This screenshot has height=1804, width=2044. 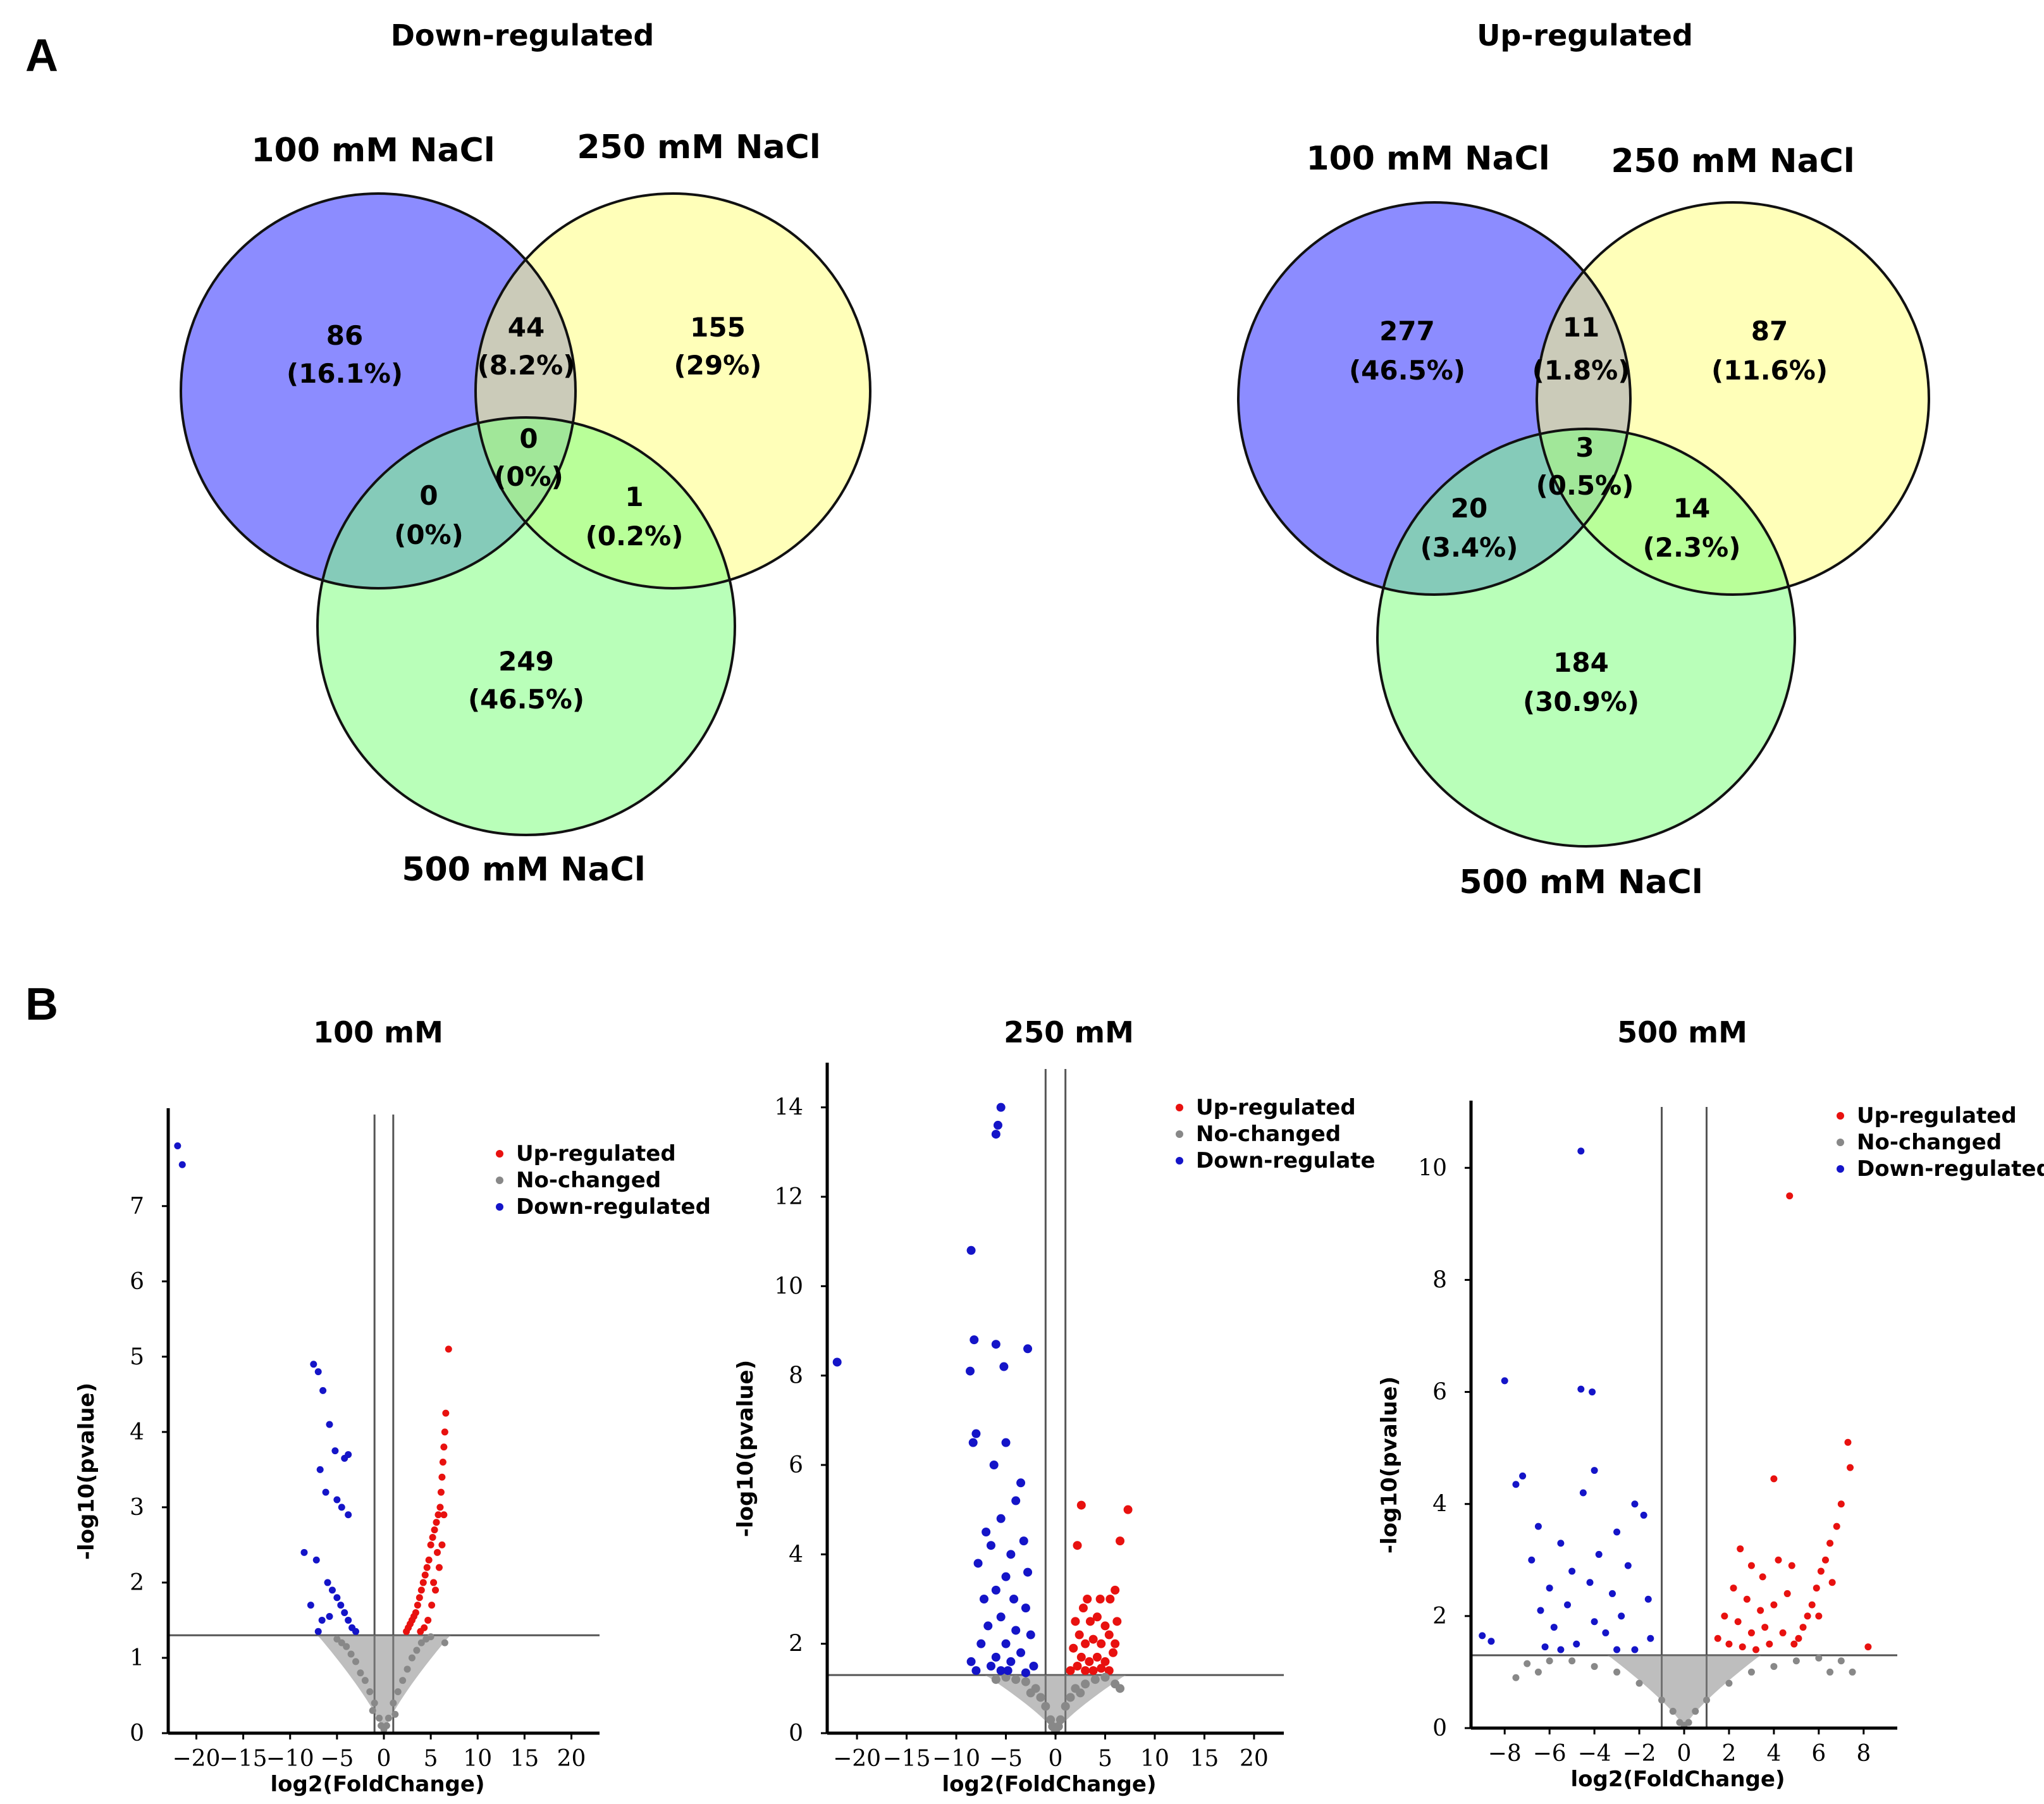 I want to click on region-abc-count: 3, so click(x=1584, y=447).